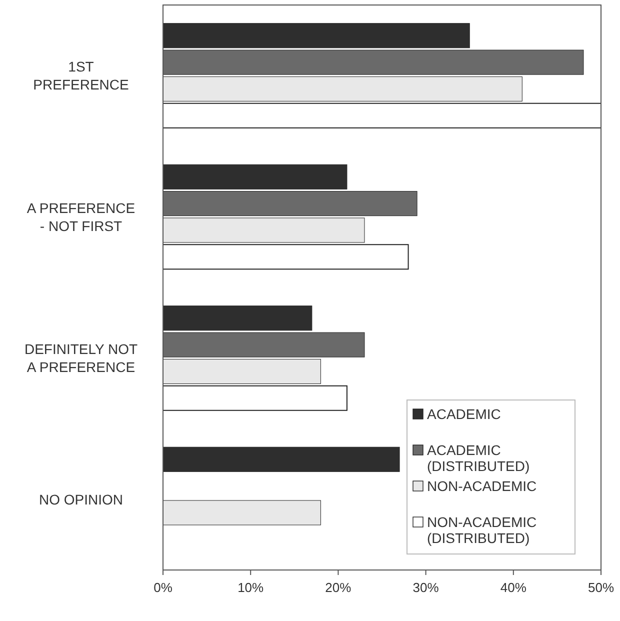 The width and height of the screenshot is (620, 621). What do you see at coordinates (81, 217) in the screenshot?
I see `y-tick-label: A PREFERENCE - NOT FIRST` at bounding box center [81, 217].